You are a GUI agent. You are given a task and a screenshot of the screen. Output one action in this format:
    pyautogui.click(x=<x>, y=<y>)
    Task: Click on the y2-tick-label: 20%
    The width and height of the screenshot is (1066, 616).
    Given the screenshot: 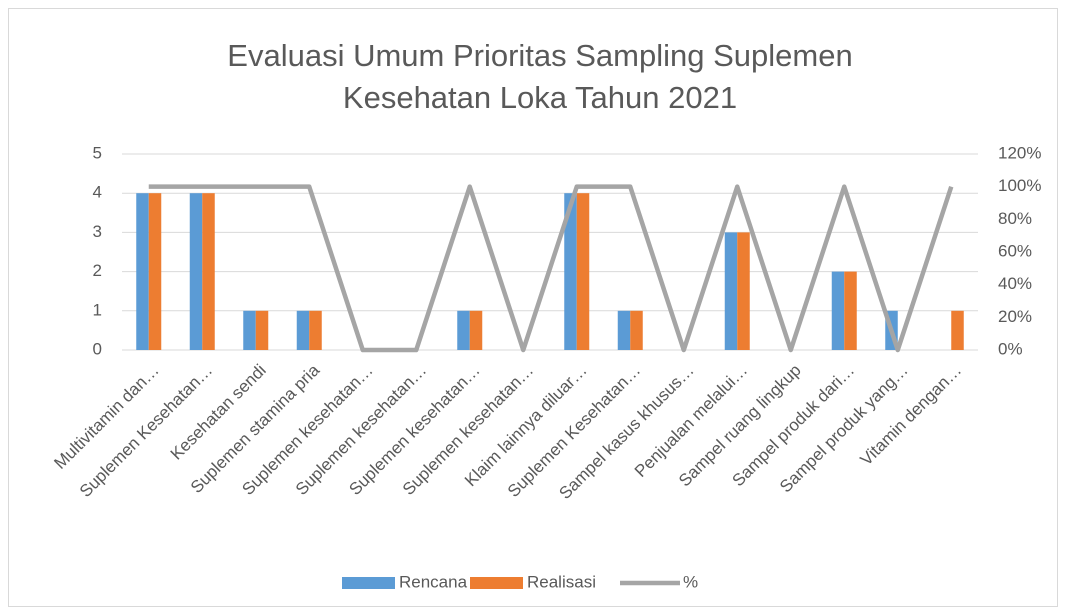 What is the action you would take?
    pyautogui.click(x=1015, y=316)
    